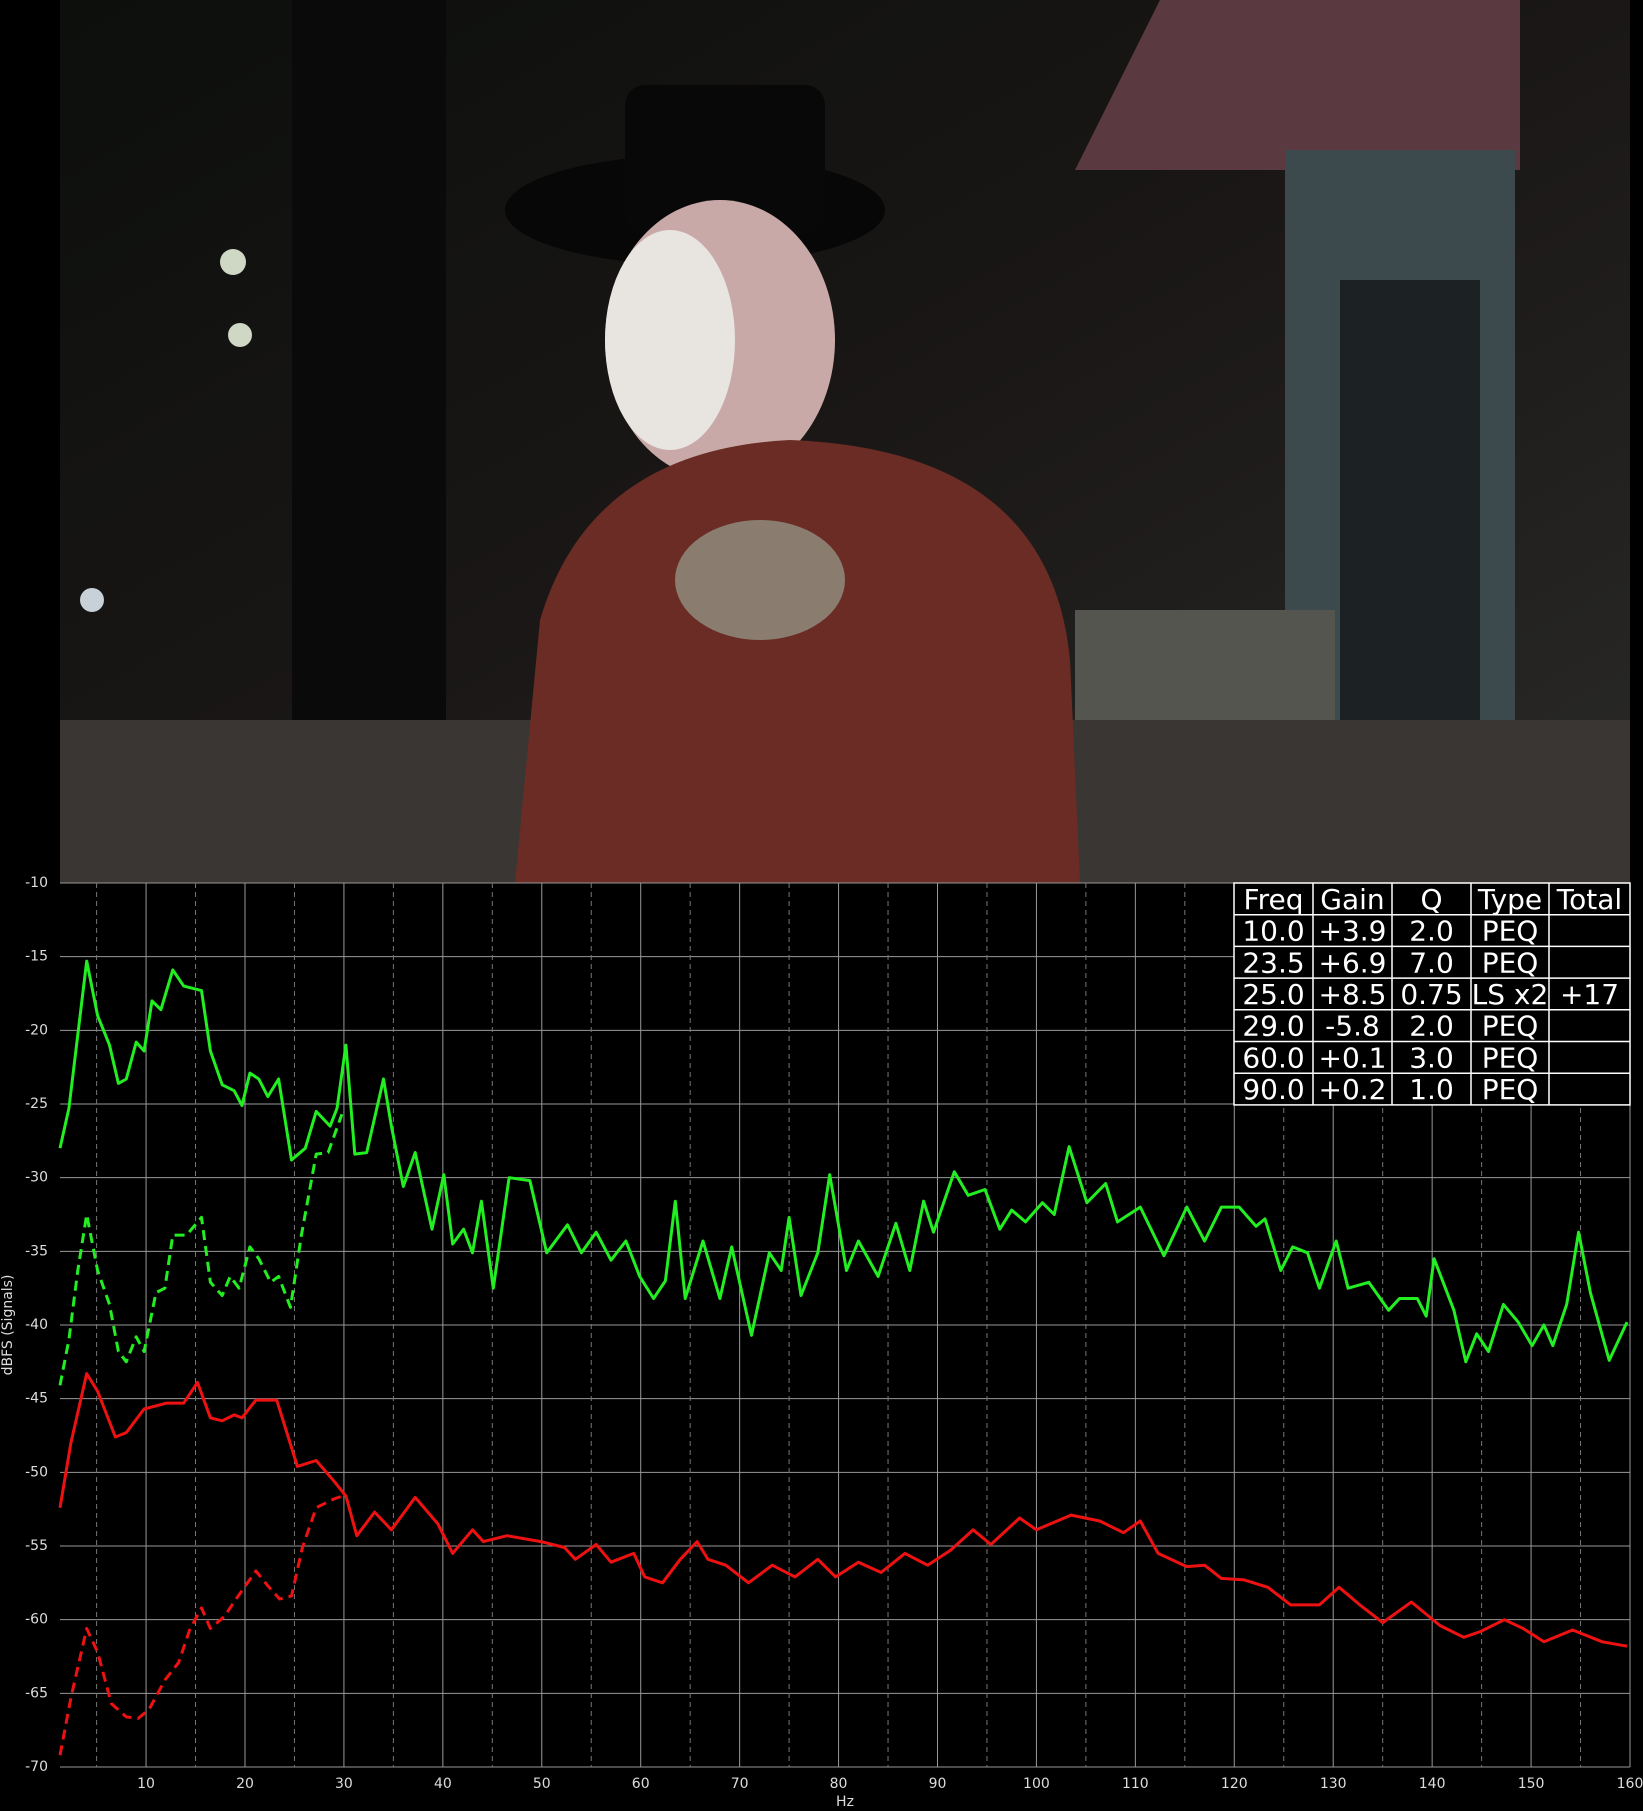 The height and width of the screenshot is (1811, 1643). What do you see at coordinates (1432, 1784) in the screenshot?
I see `x-tick-label: 140` at bounding box center [1432, 1784].